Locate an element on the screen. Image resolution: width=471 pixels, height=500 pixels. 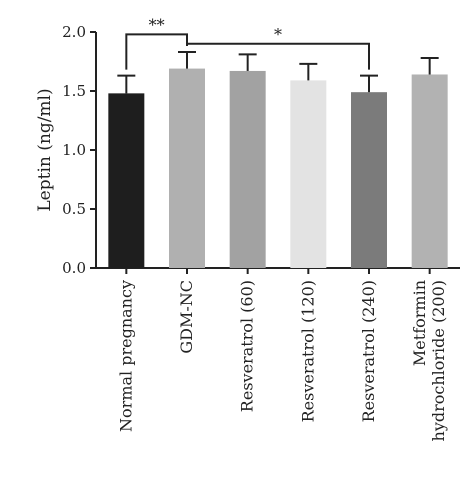
x-category-label-line: Resveratrol (60) is located at coordinates (247, 346).